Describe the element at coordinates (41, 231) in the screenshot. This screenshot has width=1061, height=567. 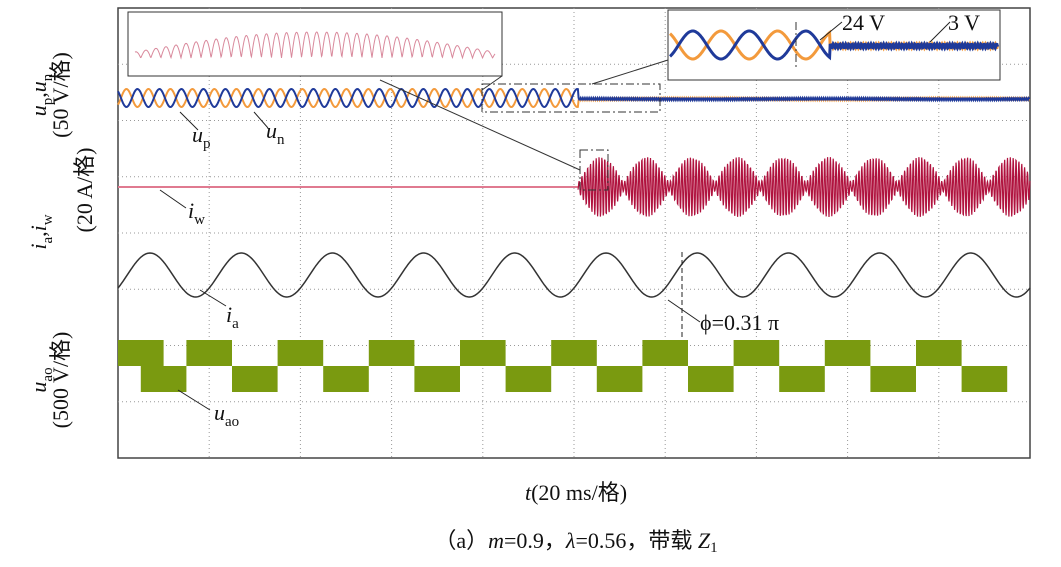
I see `panel-2-symbols: ia,iw` at that location.